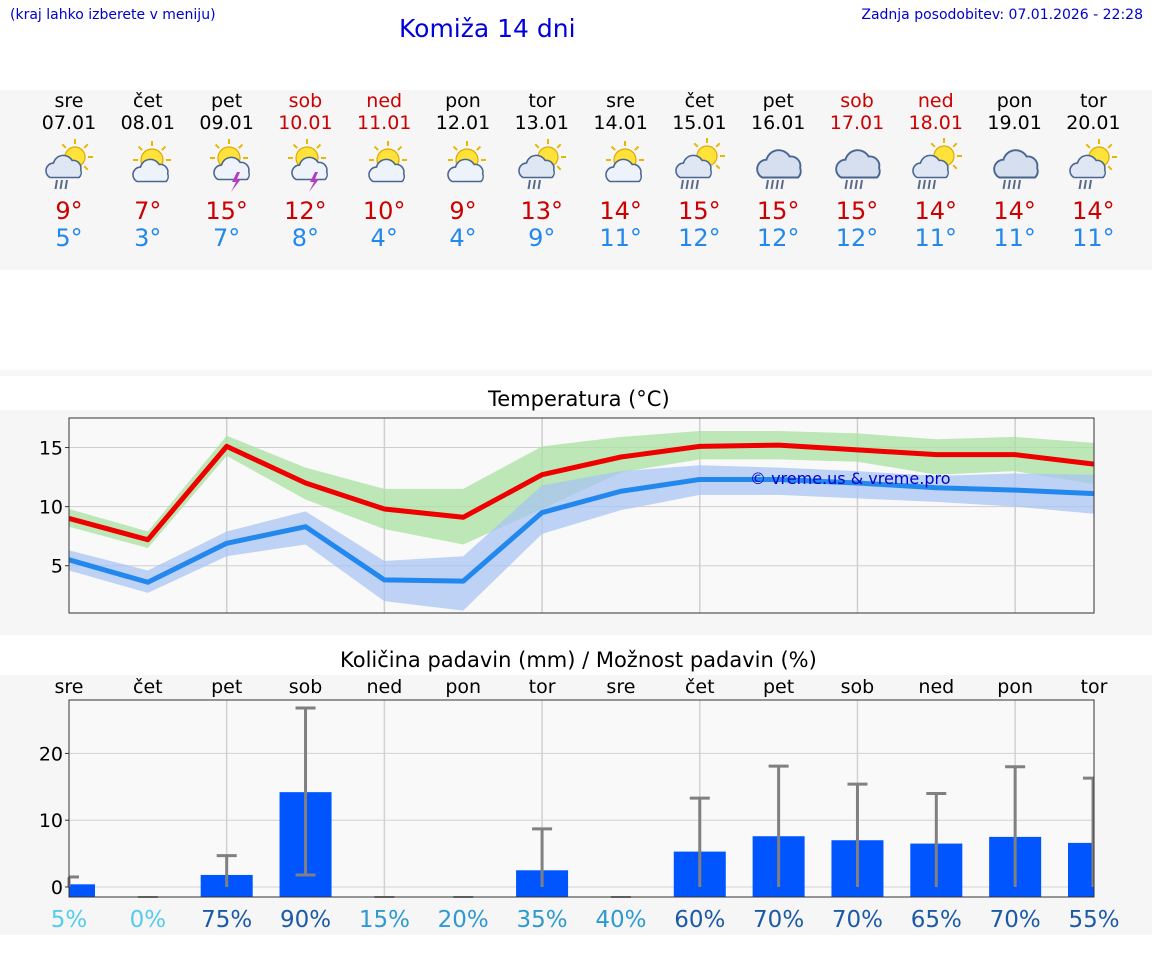 This screenshot has height=975, width=1152. Describe the element at coordinates (51, 449) in the screenshot. I see `y-tick-label: 15` at that location.